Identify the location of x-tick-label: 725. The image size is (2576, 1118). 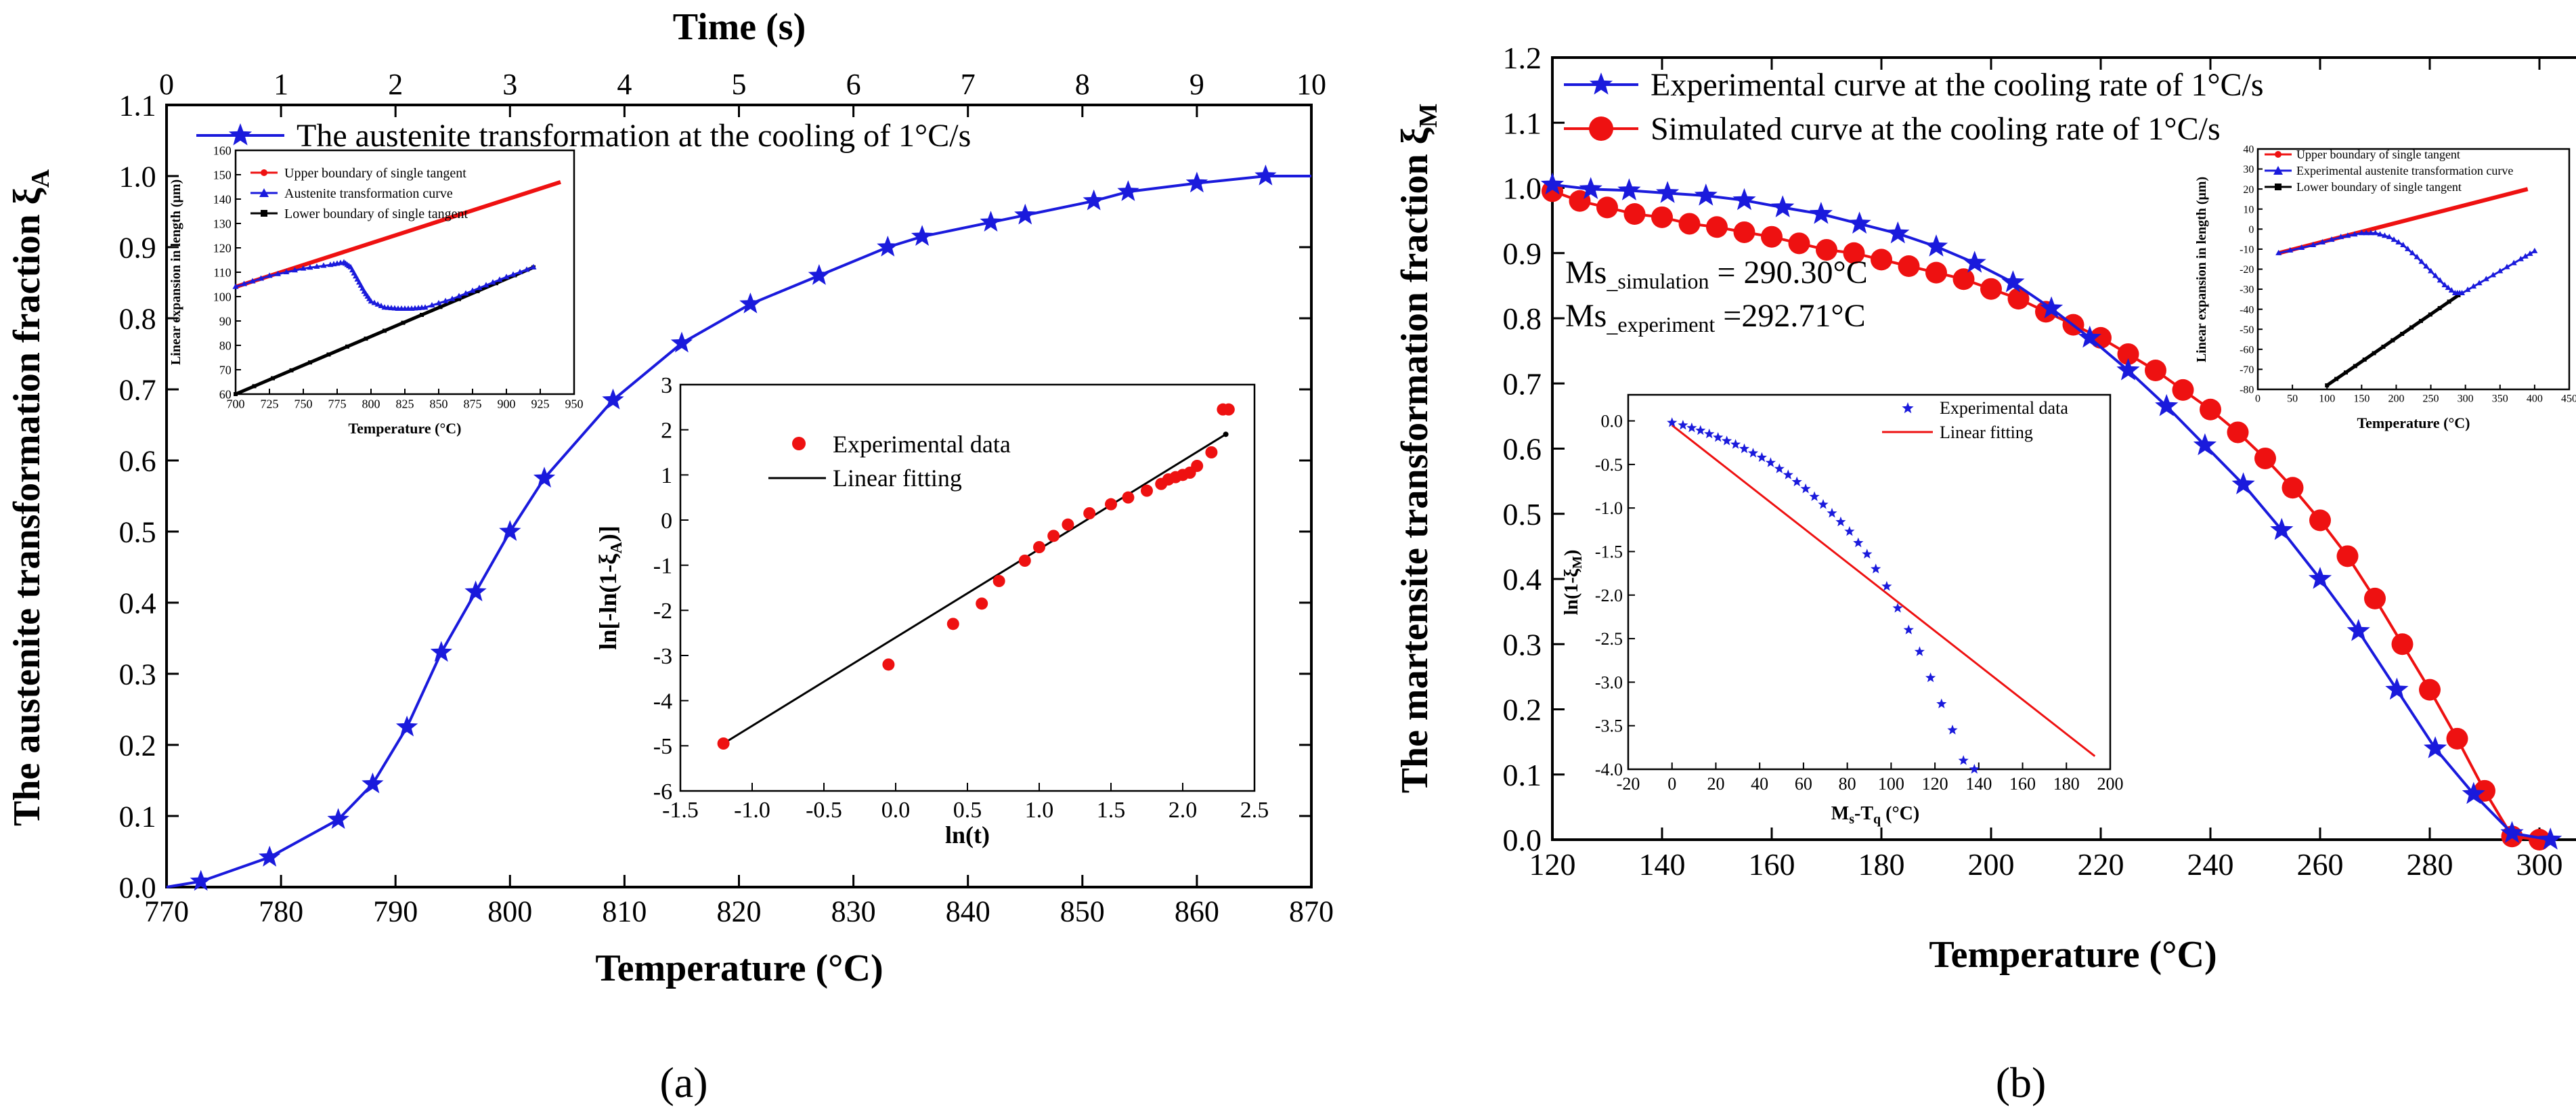
(270, 404).